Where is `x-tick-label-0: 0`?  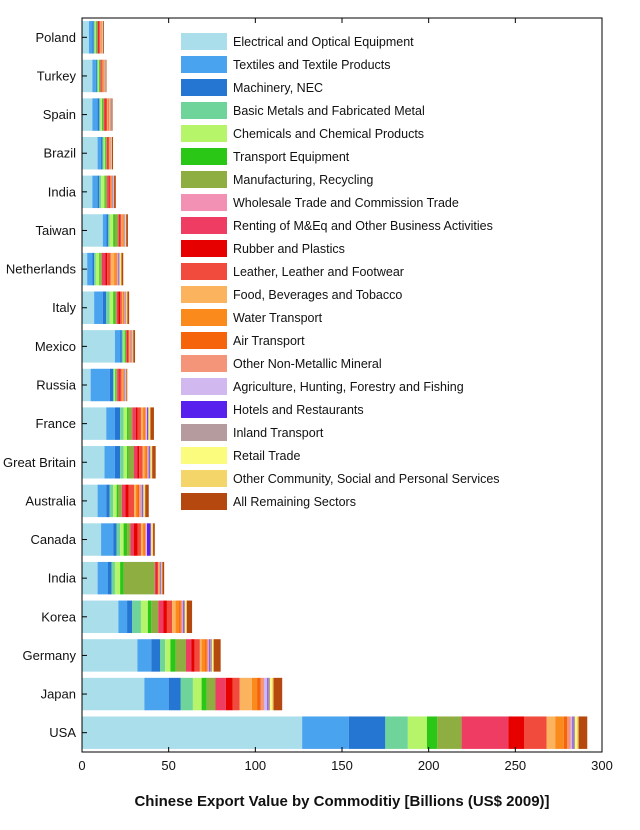 x-tick-label-0: 0 is located at coordinates (81, 765).